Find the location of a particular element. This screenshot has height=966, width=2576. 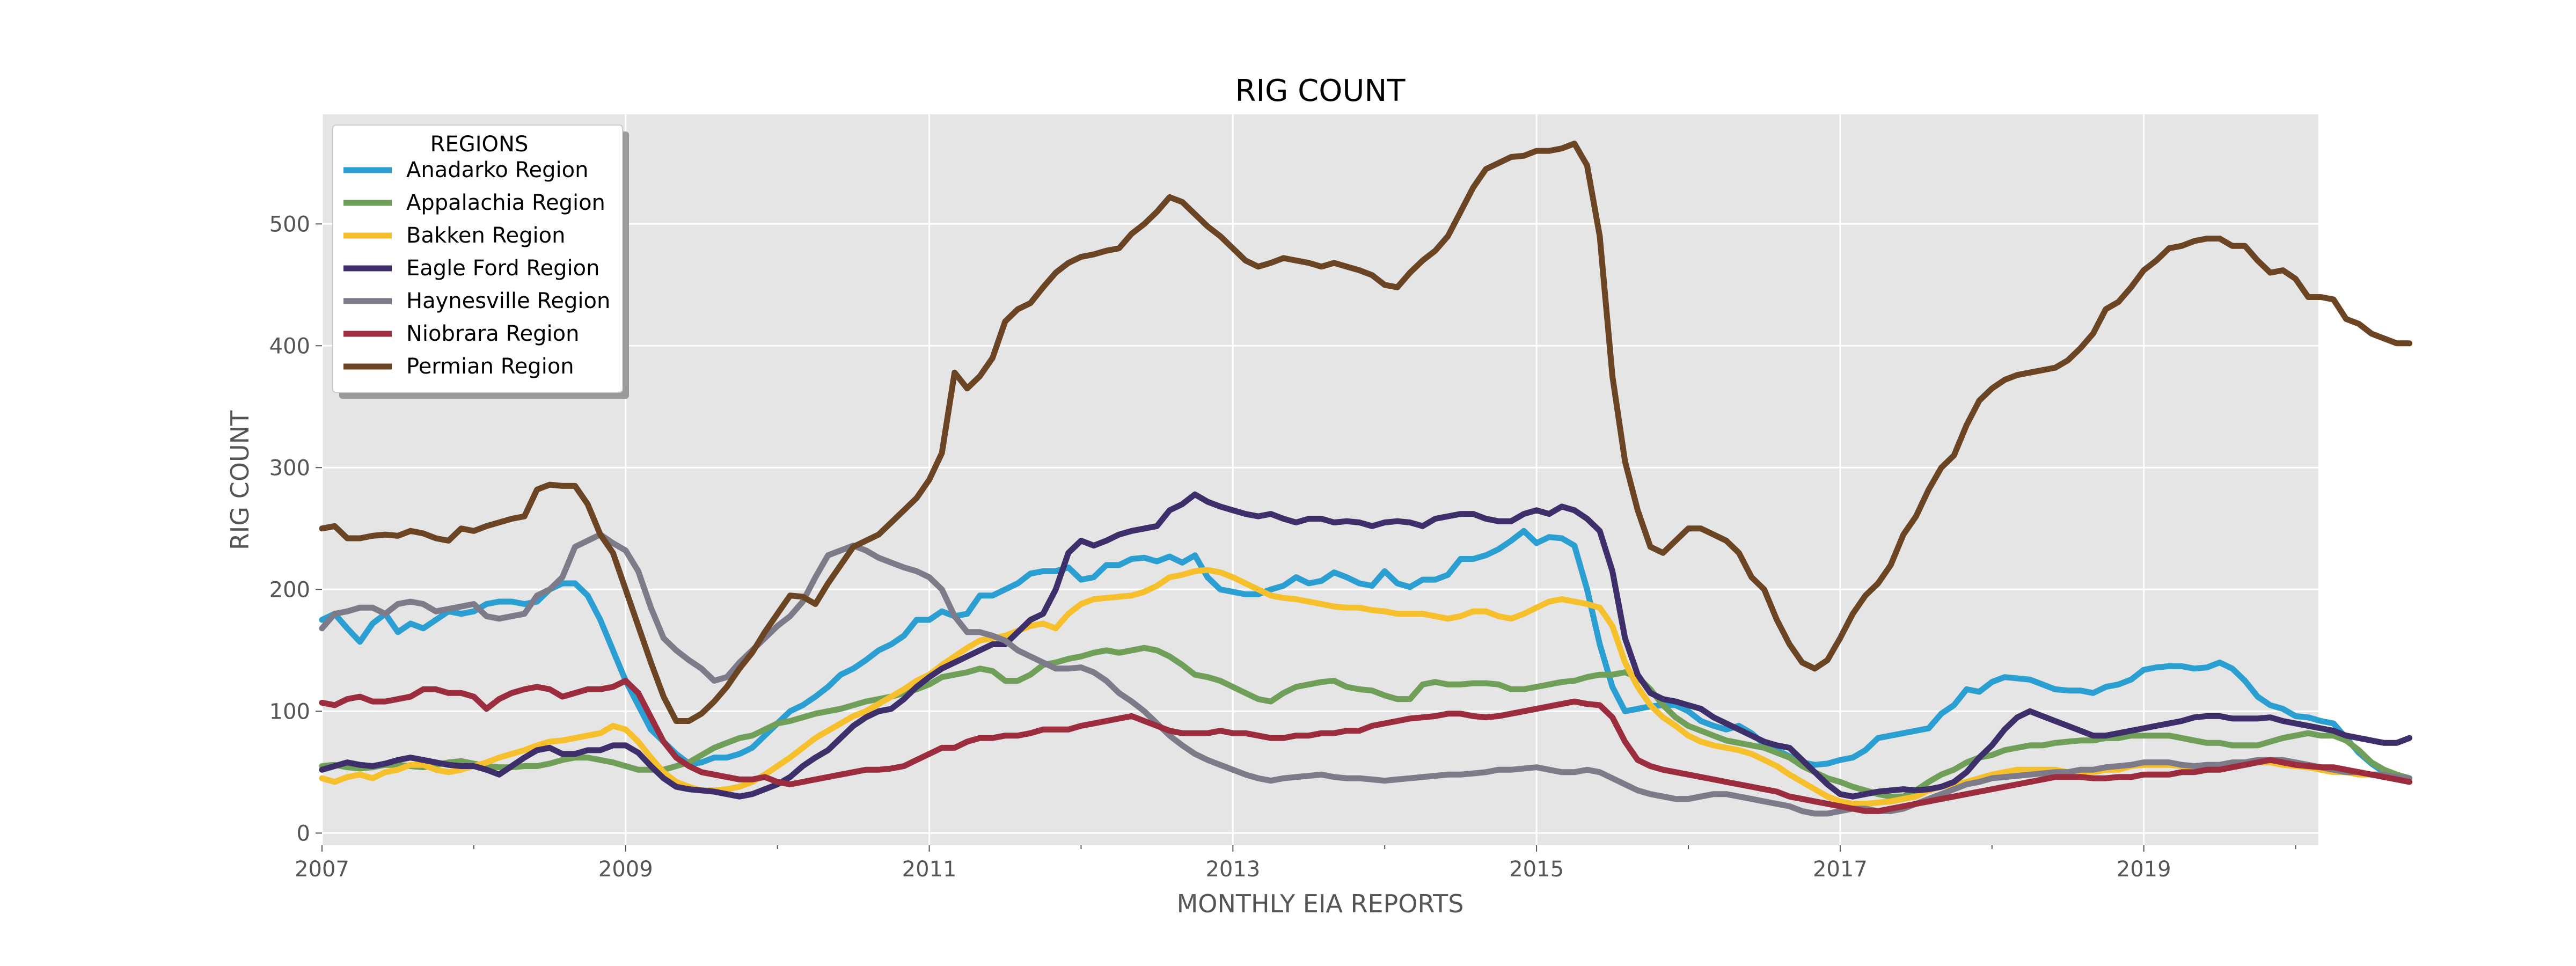

x-tick-label: 2017 is located at coordinates (1840, 869).